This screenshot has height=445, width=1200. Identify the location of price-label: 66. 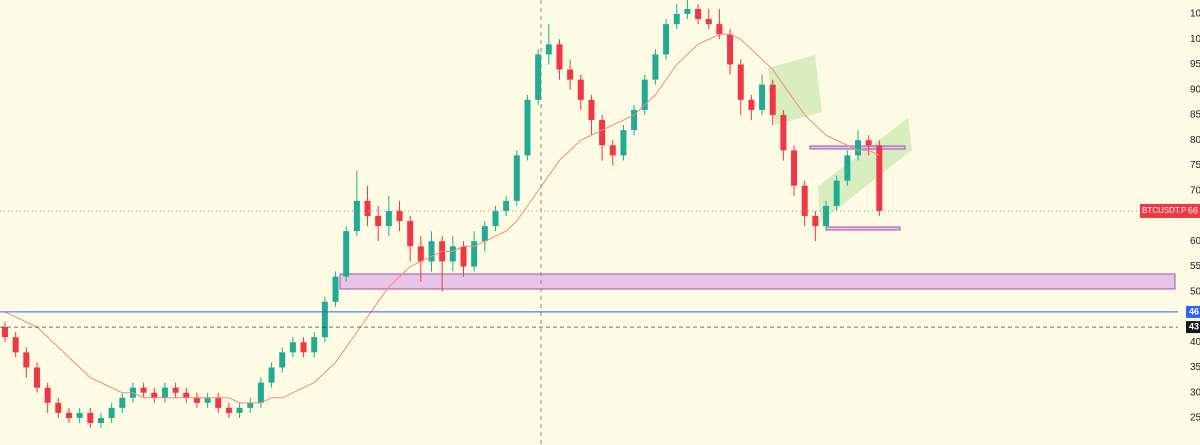
(1193, 210).